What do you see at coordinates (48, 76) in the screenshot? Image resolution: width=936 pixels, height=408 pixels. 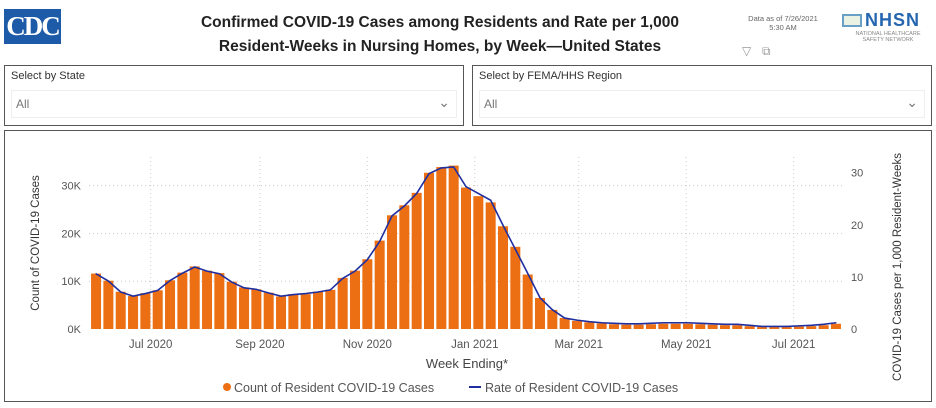 I see `state-slicer-label: Select by State` at bounding box center [48, 76].